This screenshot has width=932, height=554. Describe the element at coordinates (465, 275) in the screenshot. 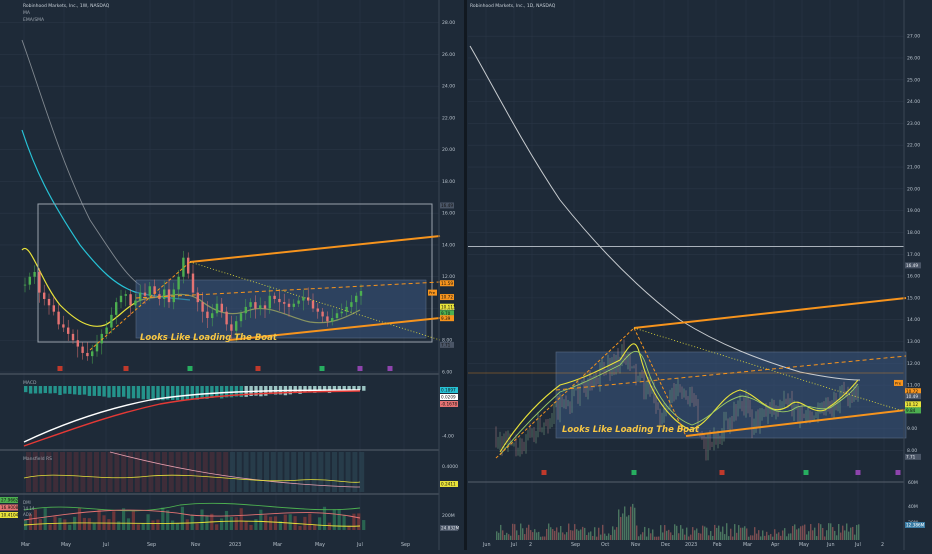

I see `chart-divider` at that location.